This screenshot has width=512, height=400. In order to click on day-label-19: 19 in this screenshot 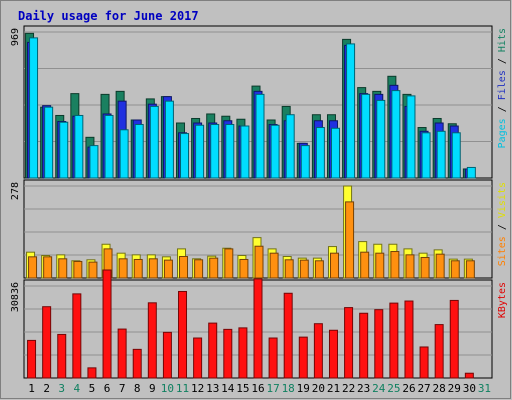, I will do `click(303, 388)`.